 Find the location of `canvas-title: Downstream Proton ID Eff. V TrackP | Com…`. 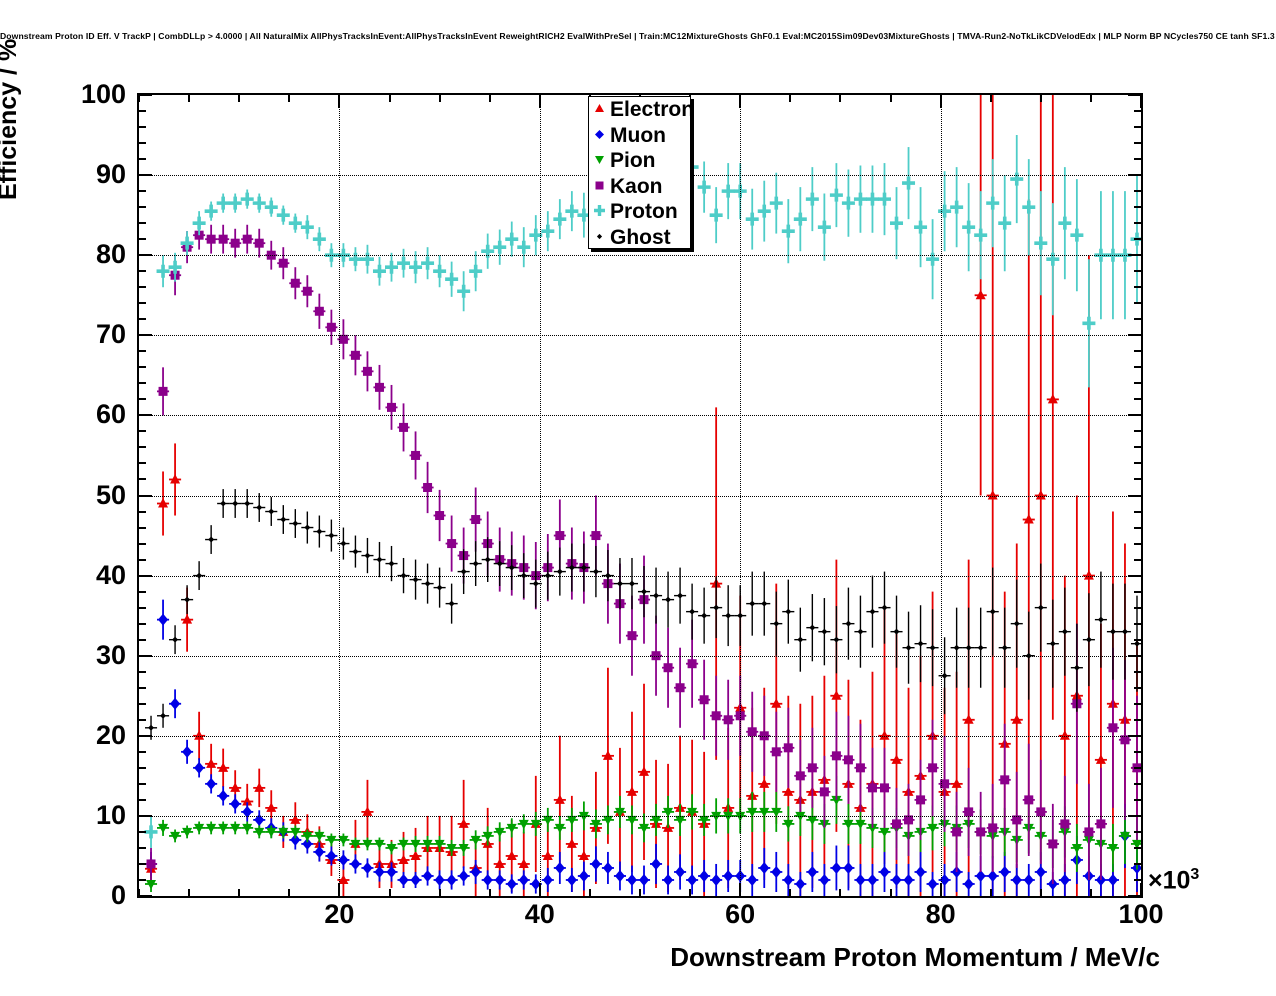

canvas-title: Downstream Proton ID Eff. V TrackP | Com… is located at coordinates (638, 36).